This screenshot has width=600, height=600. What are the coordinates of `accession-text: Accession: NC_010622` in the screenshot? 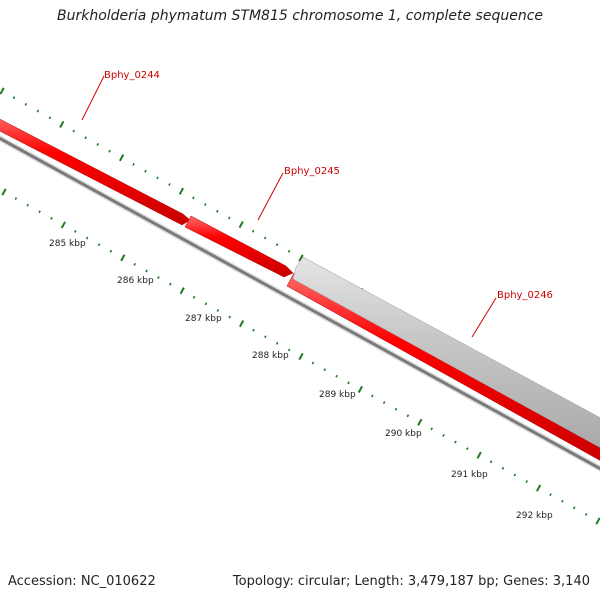 It's located at (82, 581).